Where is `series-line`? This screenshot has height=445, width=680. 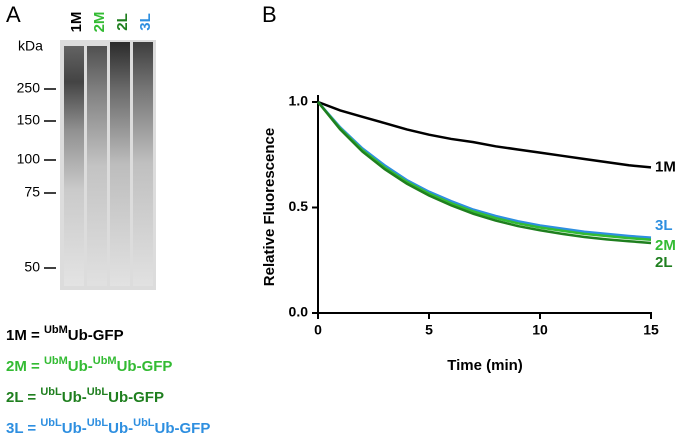
series-line is located at coordinates (484, 134).